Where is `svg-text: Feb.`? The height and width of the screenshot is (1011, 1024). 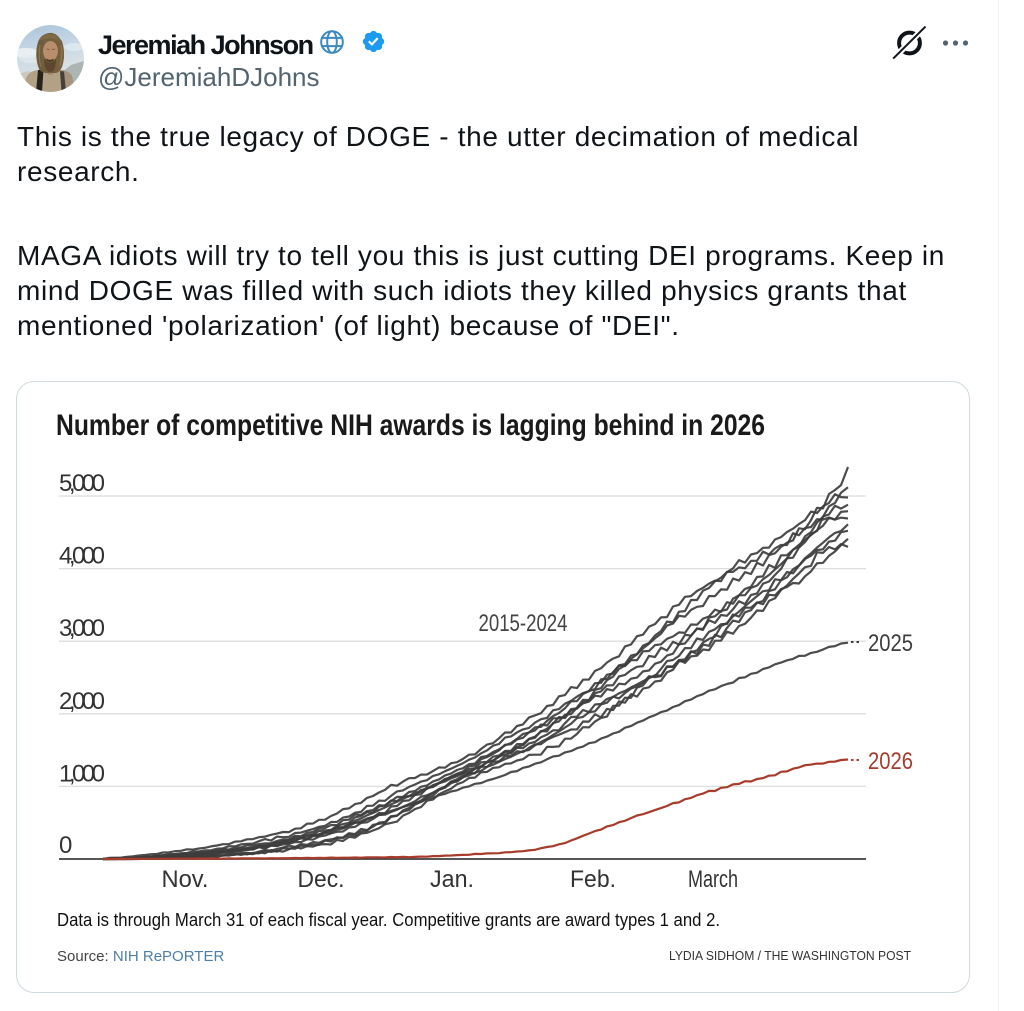 svg-text: Feb. is located at coordinates (593, 879).